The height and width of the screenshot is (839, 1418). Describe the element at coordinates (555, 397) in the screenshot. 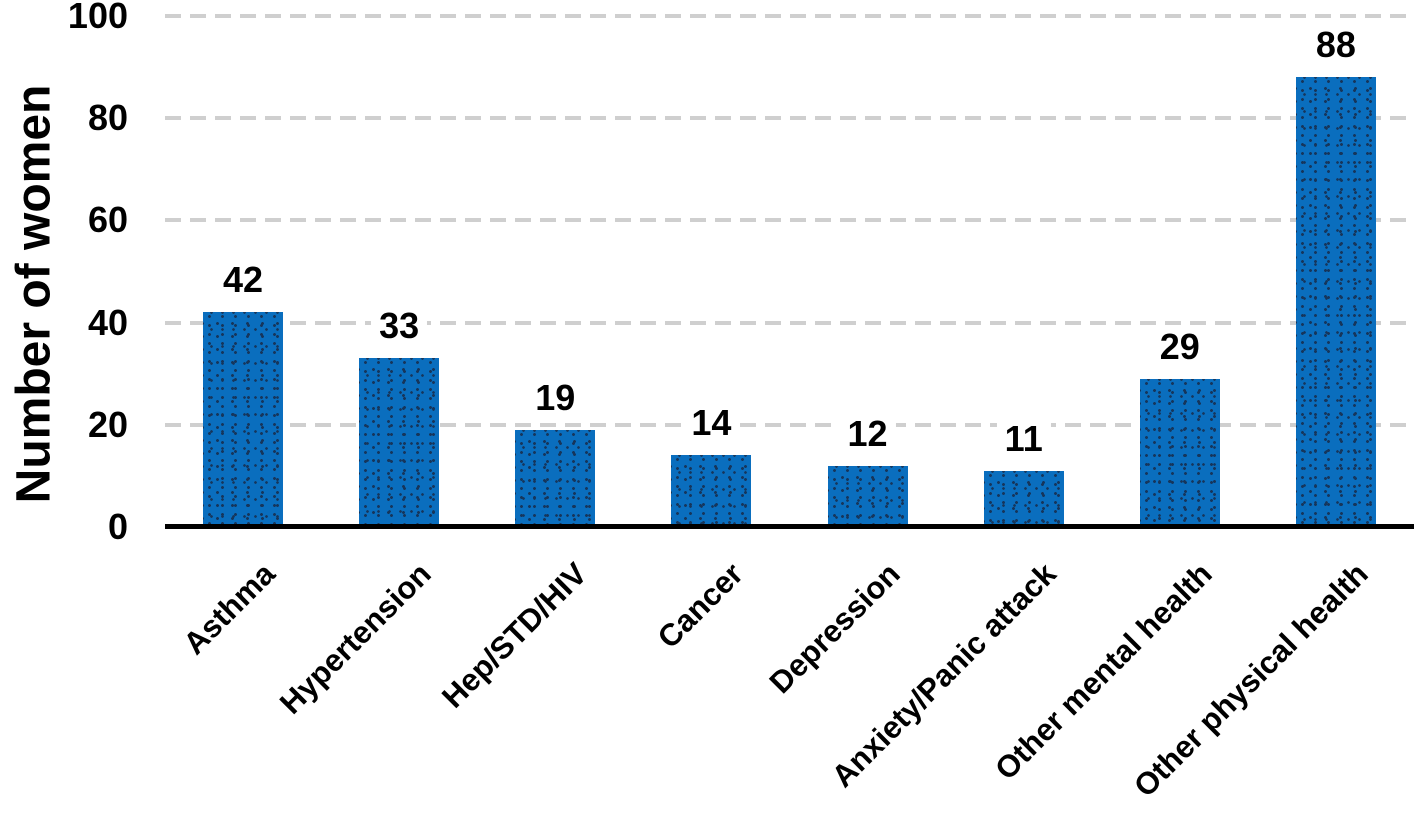

I see `bar-value-label: 19` at that location.